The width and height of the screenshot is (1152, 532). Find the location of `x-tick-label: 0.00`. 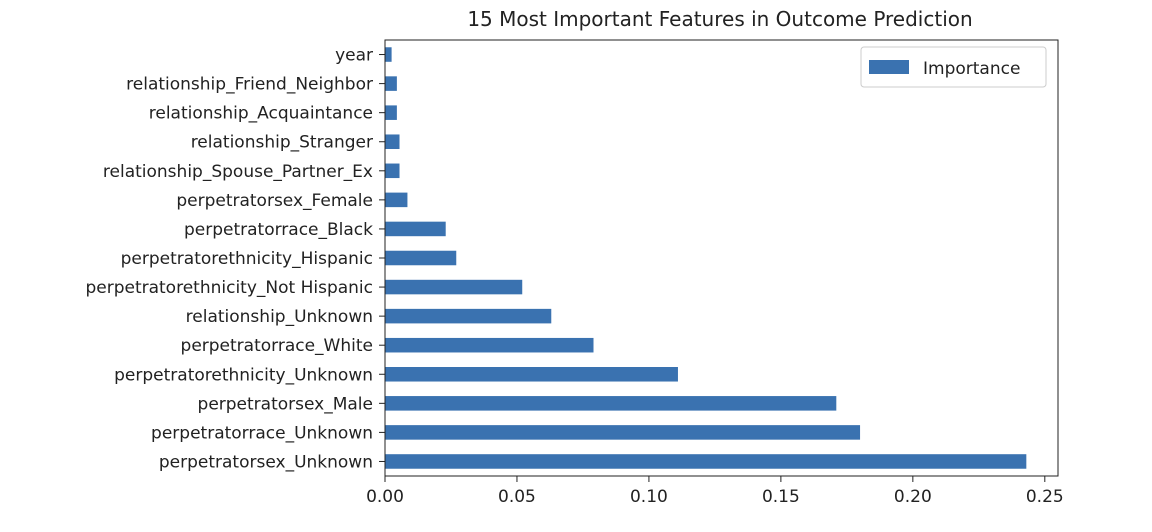

x-tick-label: 0.00 is located at coordinates (385, 497).